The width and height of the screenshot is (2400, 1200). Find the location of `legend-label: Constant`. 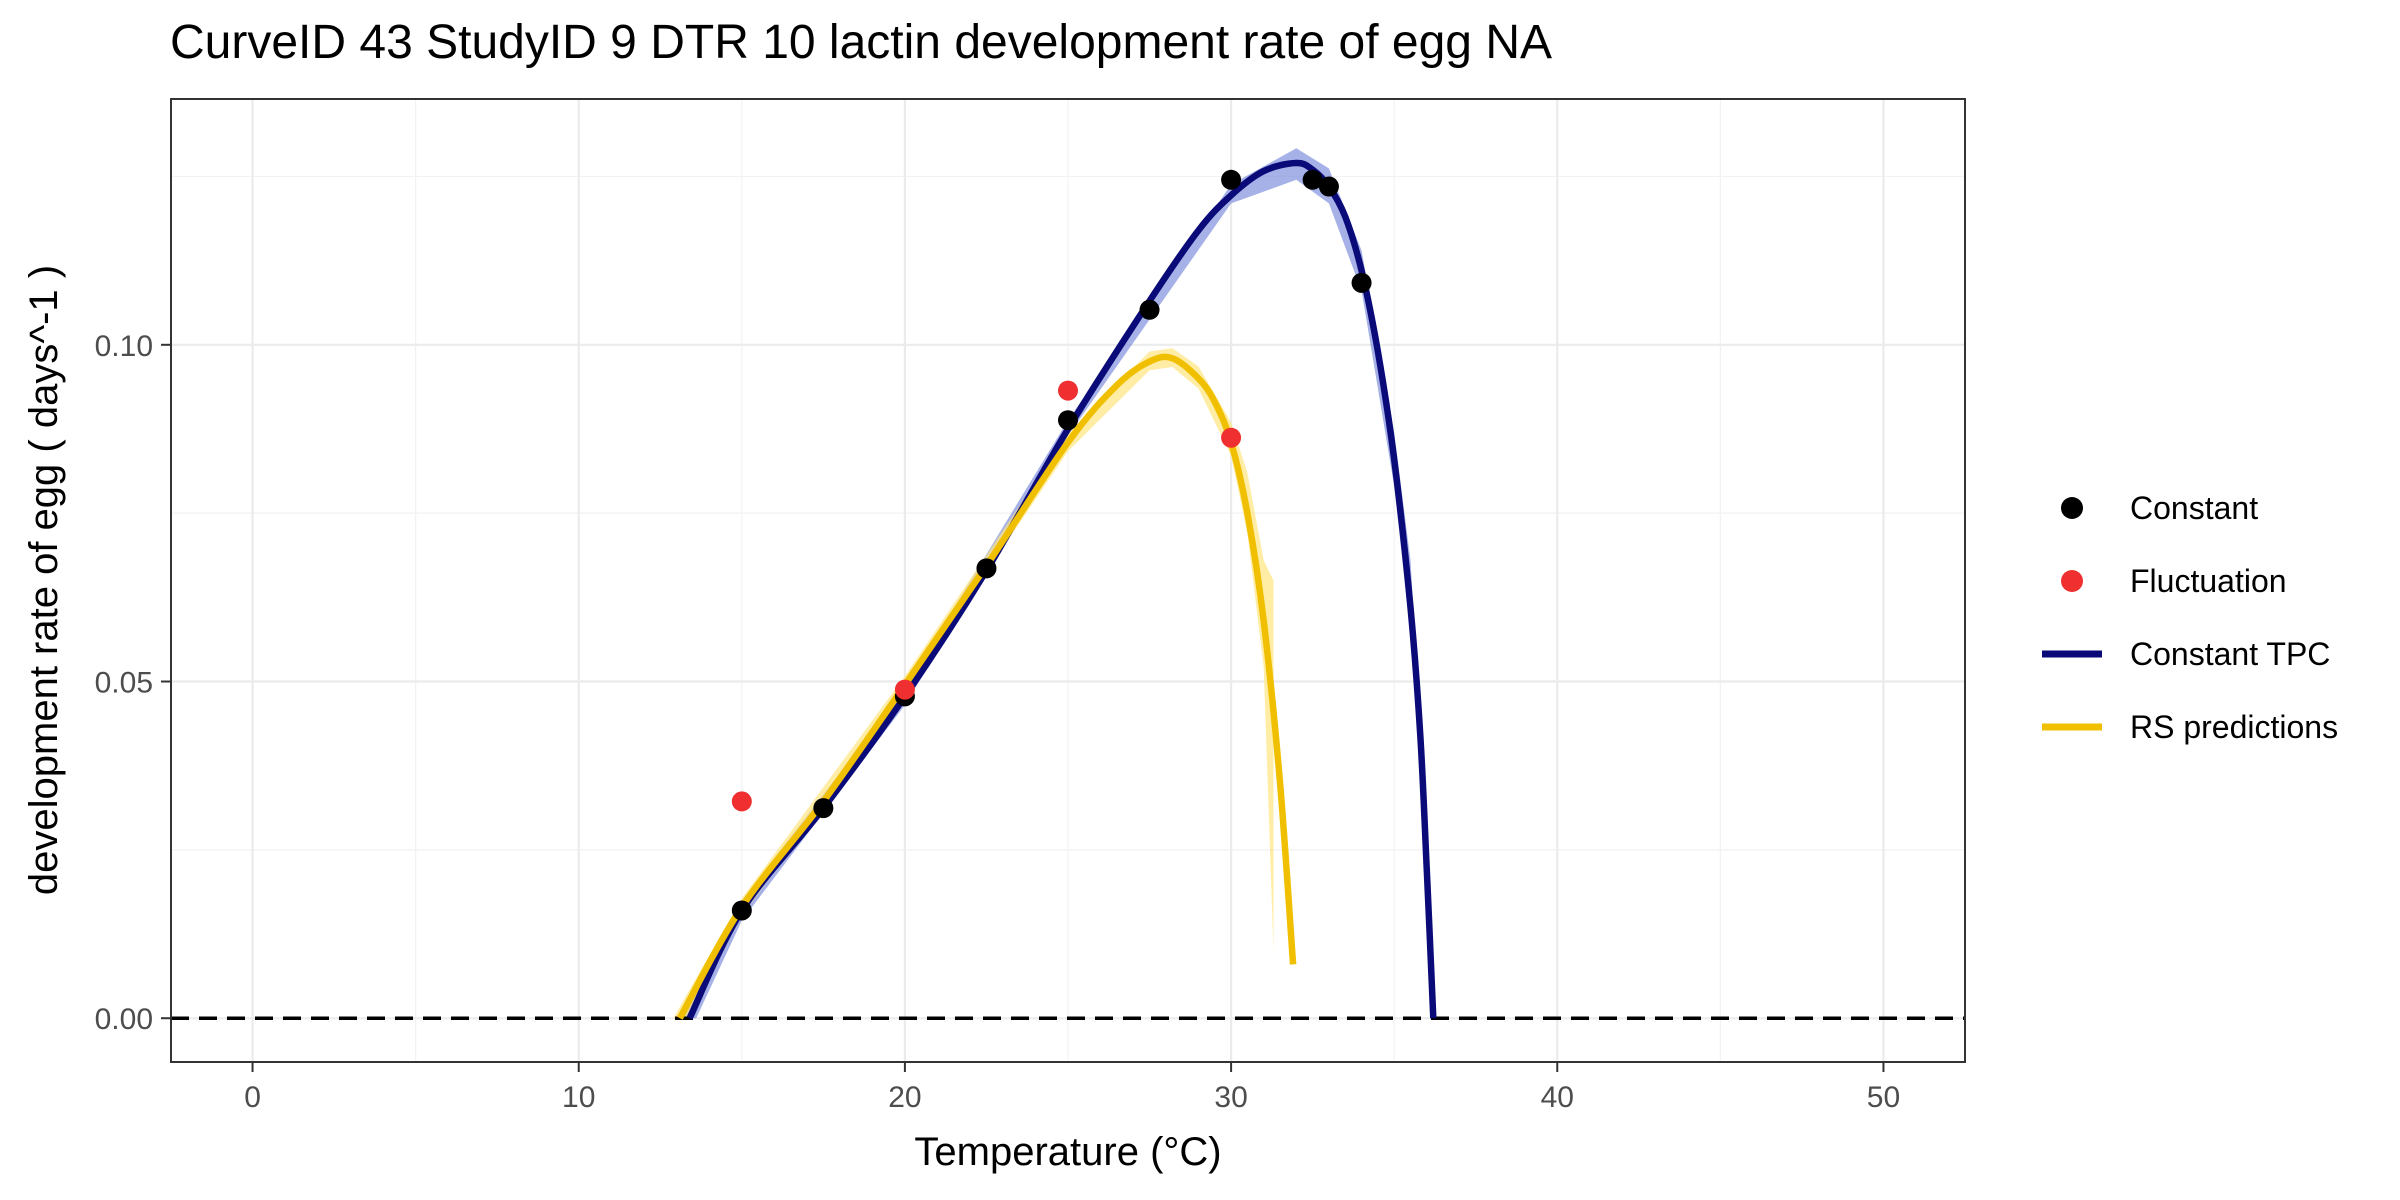

legend-label: Constant is located at coordinates (2194, 508).